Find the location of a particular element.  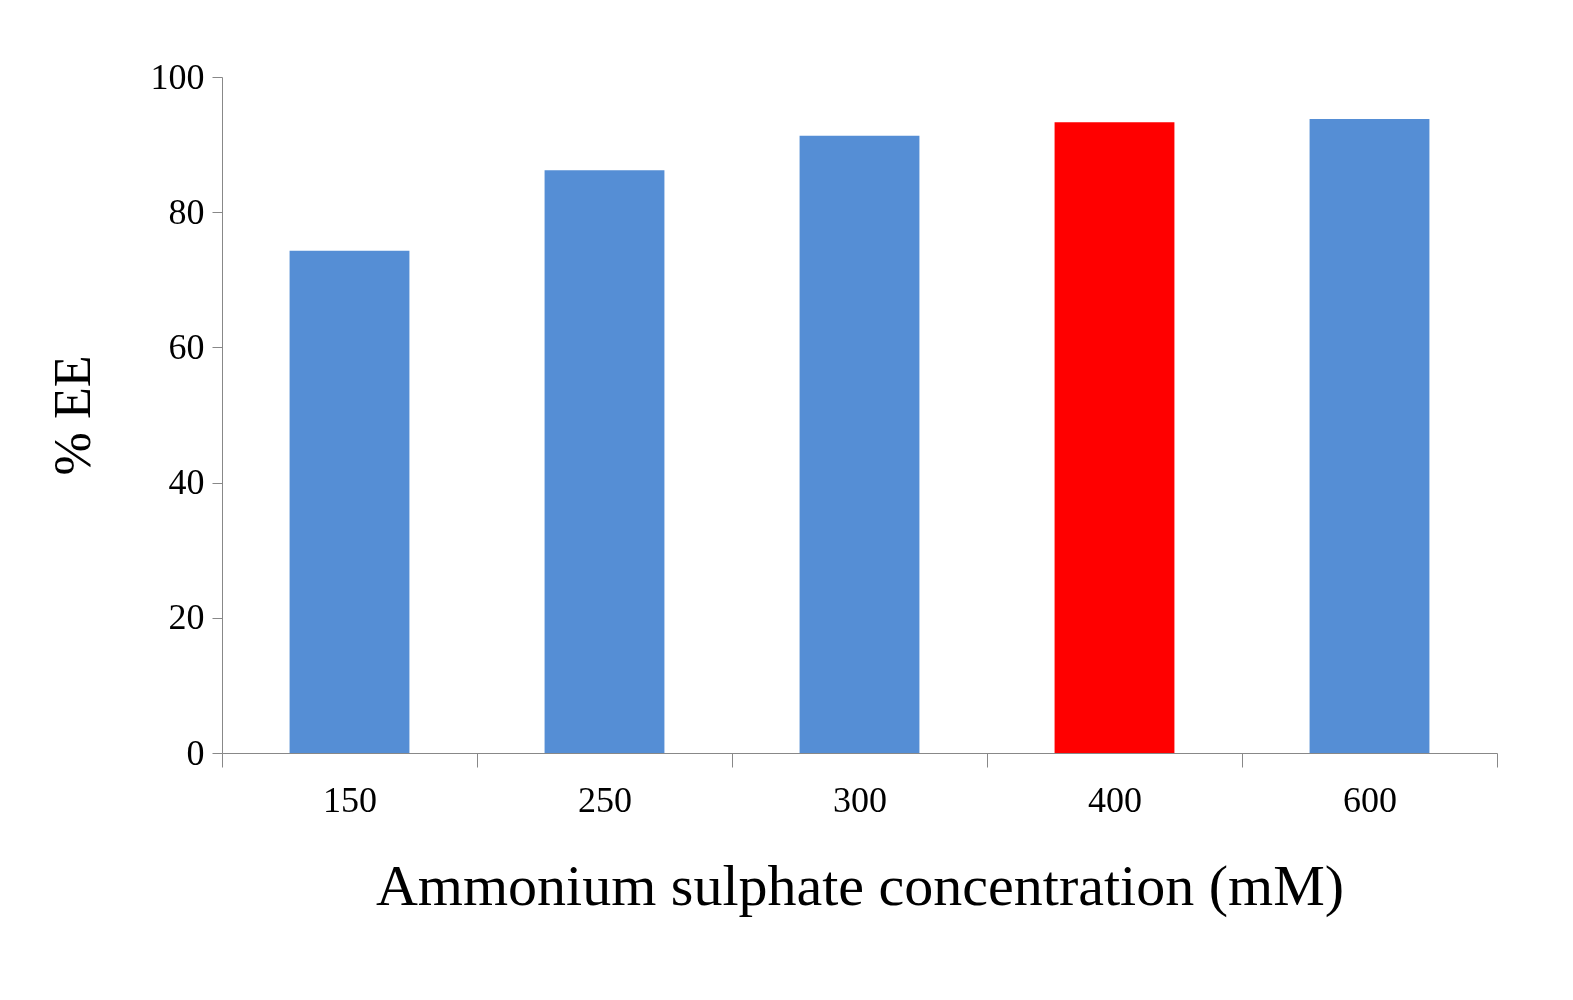

y-tick-label: 0 is located at coordinates (195, 752).